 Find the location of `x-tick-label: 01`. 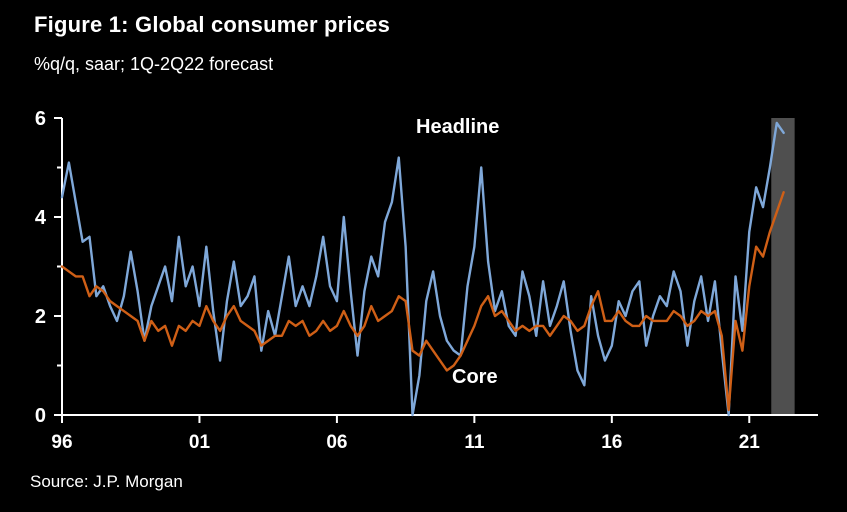

x-tick-label: 01 is located at coordinates (200, 442).